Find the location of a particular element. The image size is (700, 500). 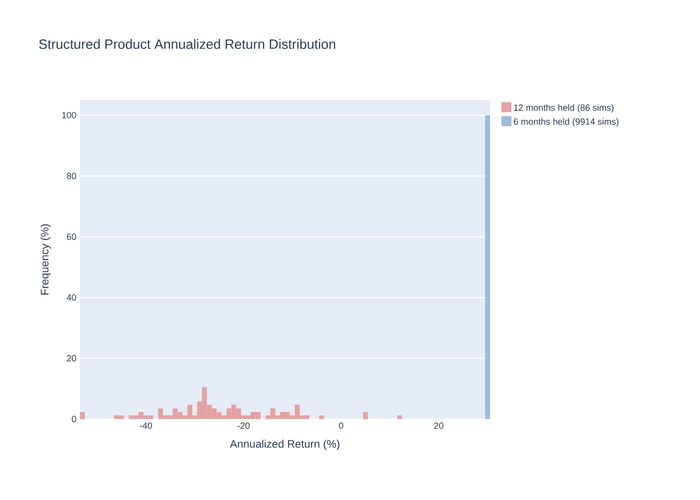

legend-label: 6 months held (9914 sims) is located at coordinates (566, 122).